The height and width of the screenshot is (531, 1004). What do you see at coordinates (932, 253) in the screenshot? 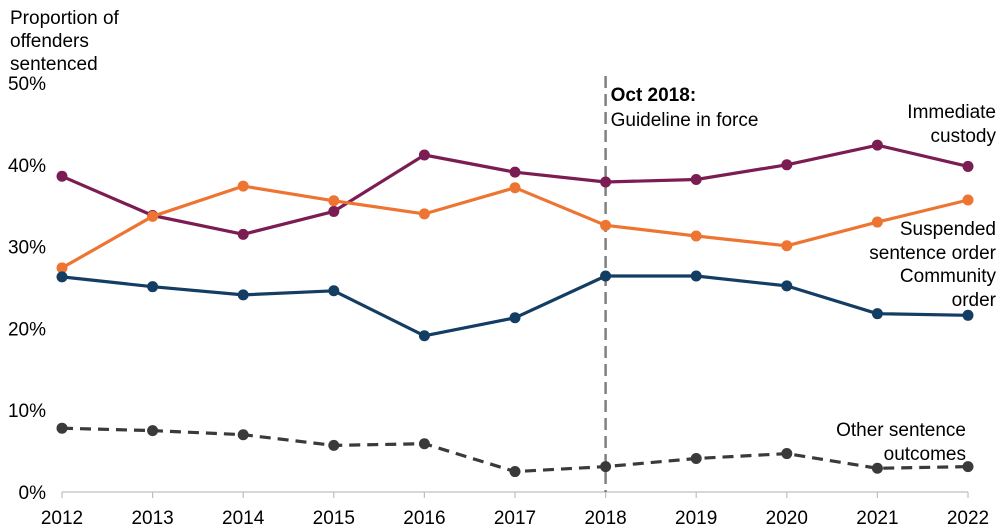
I see `series-label-suspended-line-2: sentence order` at bounding box center [932, 253].